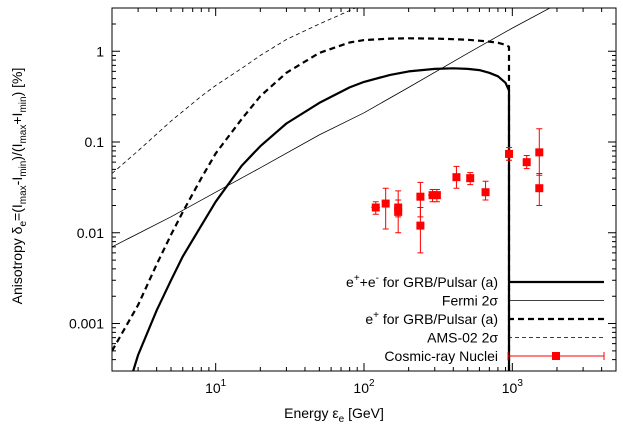 The image size is (623, 433). Describe the element at coordinates (513, 387) in the screenshot. I see `x-tick-label: 10³` at that location.